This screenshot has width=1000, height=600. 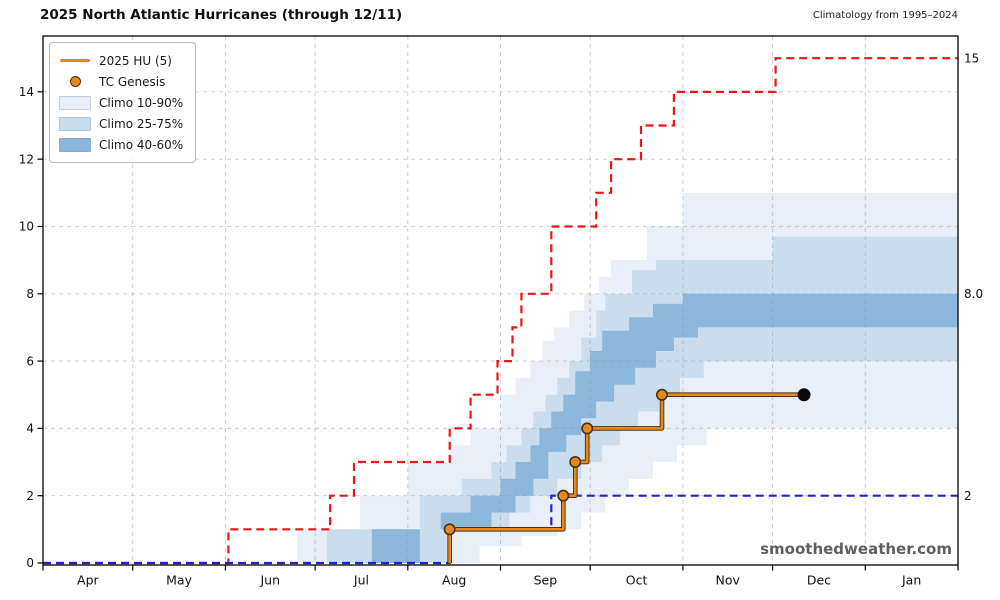 What do you see at coordinates (856, 549) in the screenshot?
I see `watermark: smoothedweather.com` at bounding box center [856, 549].